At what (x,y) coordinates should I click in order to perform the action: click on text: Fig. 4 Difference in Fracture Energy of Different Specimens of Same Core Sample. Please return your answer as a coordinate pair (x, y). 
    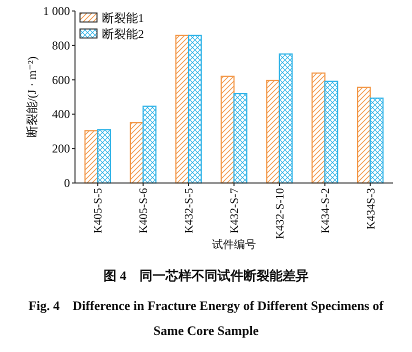
    Looking at the image, I should click on (206, 318).